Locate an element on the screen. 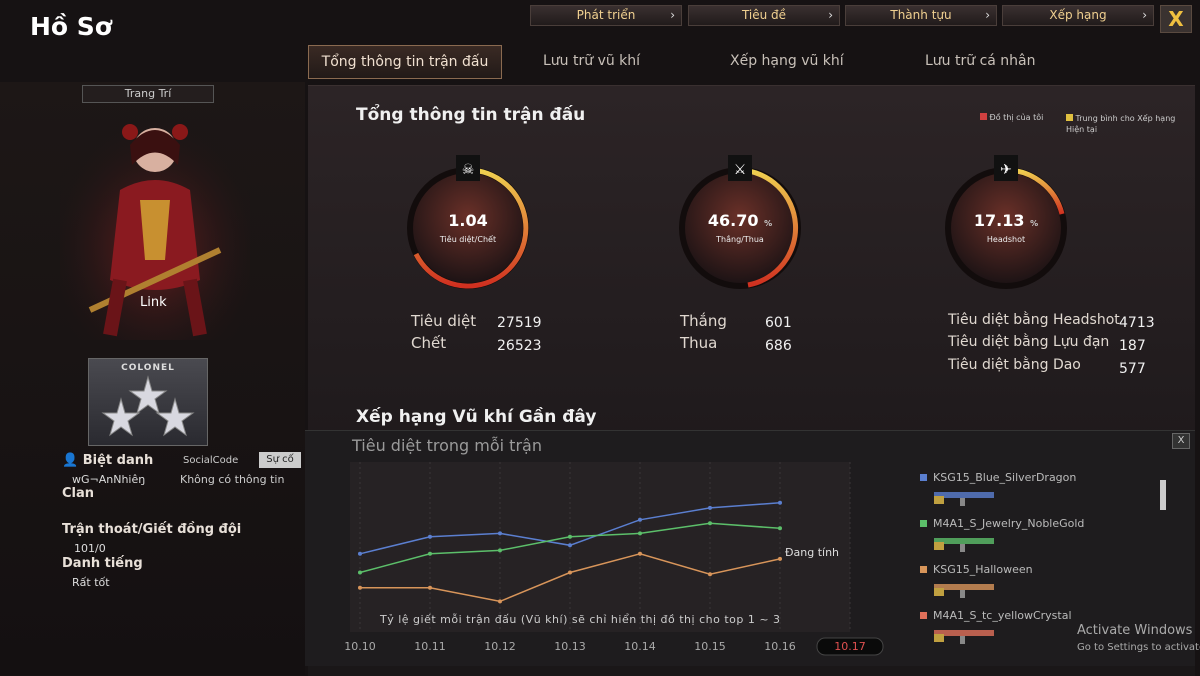 The width and height of the screenshot is (1200, 676). stat-value: 601 is located at coordinates (778, 323).